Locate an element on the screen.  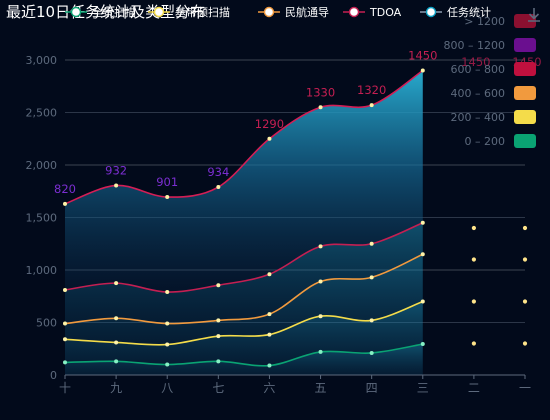
x-tick-label: 五 is located at coordinates (321, 388).